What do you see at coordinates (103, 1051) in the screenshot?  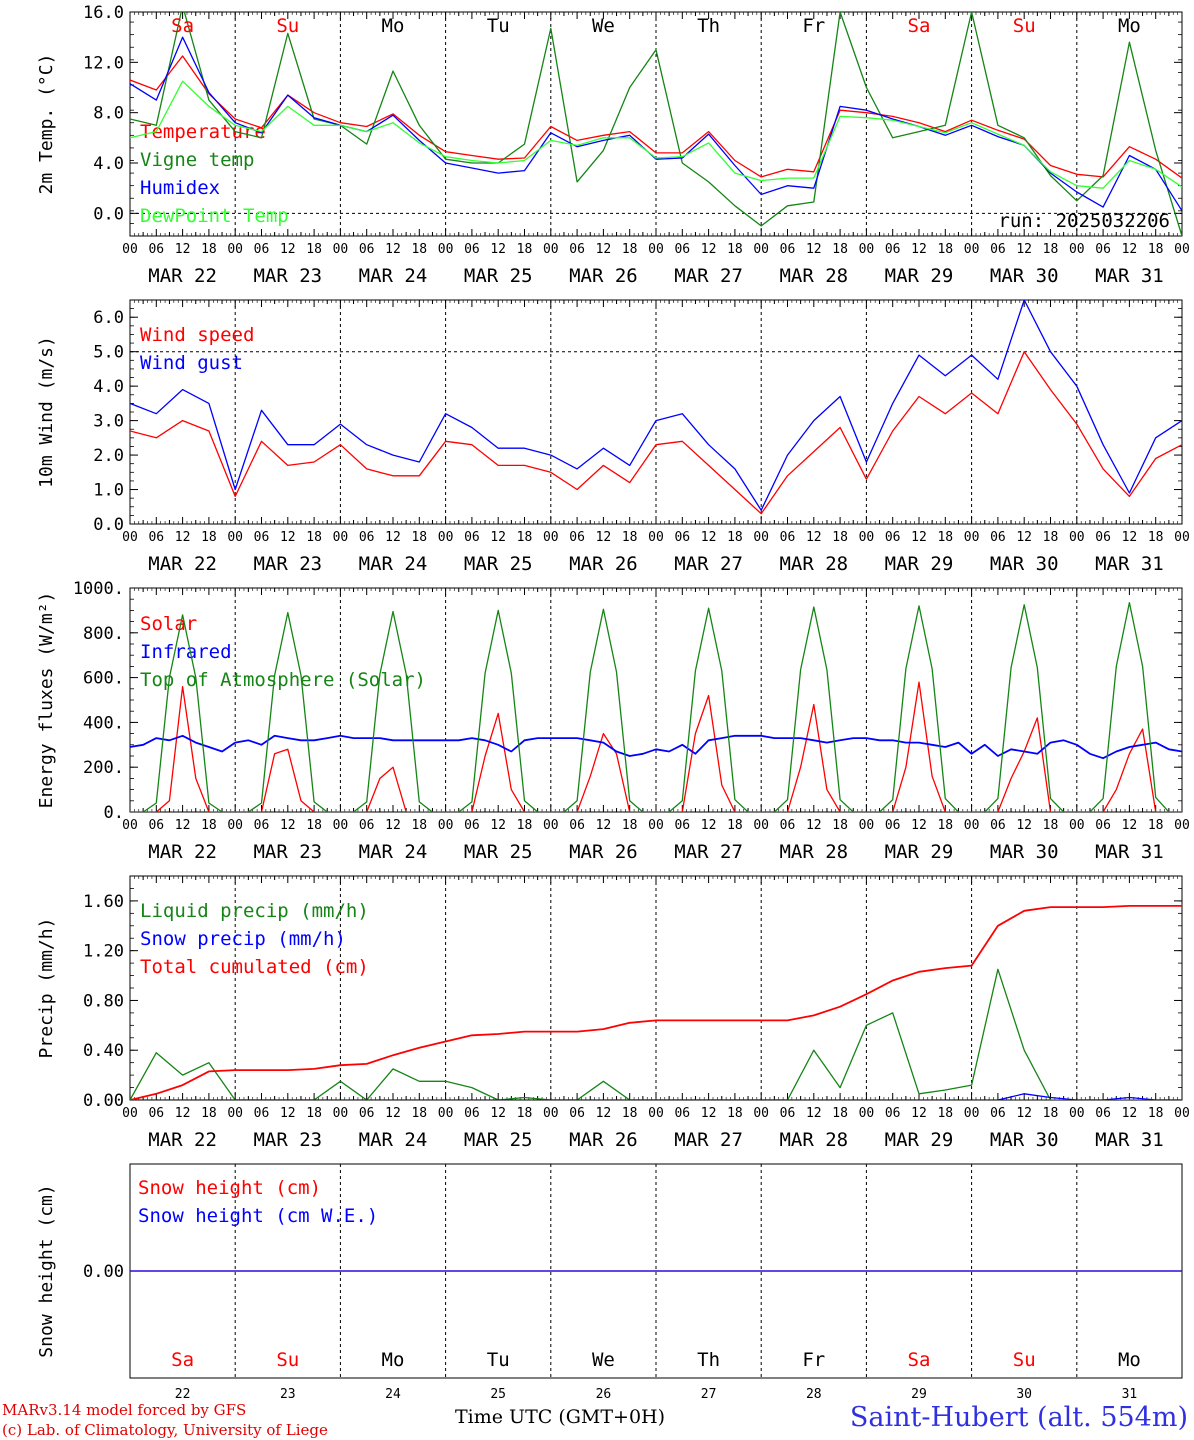 I see `y-tick-label: 0.40` at bounding box center [103, 1051].